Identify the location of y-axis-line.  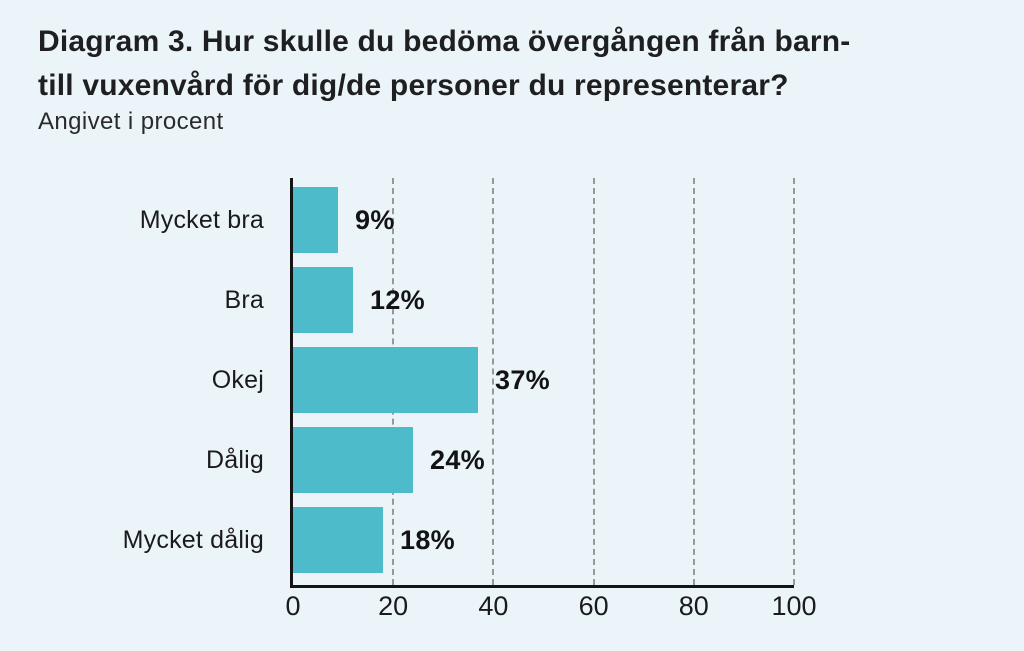
(291, 383).